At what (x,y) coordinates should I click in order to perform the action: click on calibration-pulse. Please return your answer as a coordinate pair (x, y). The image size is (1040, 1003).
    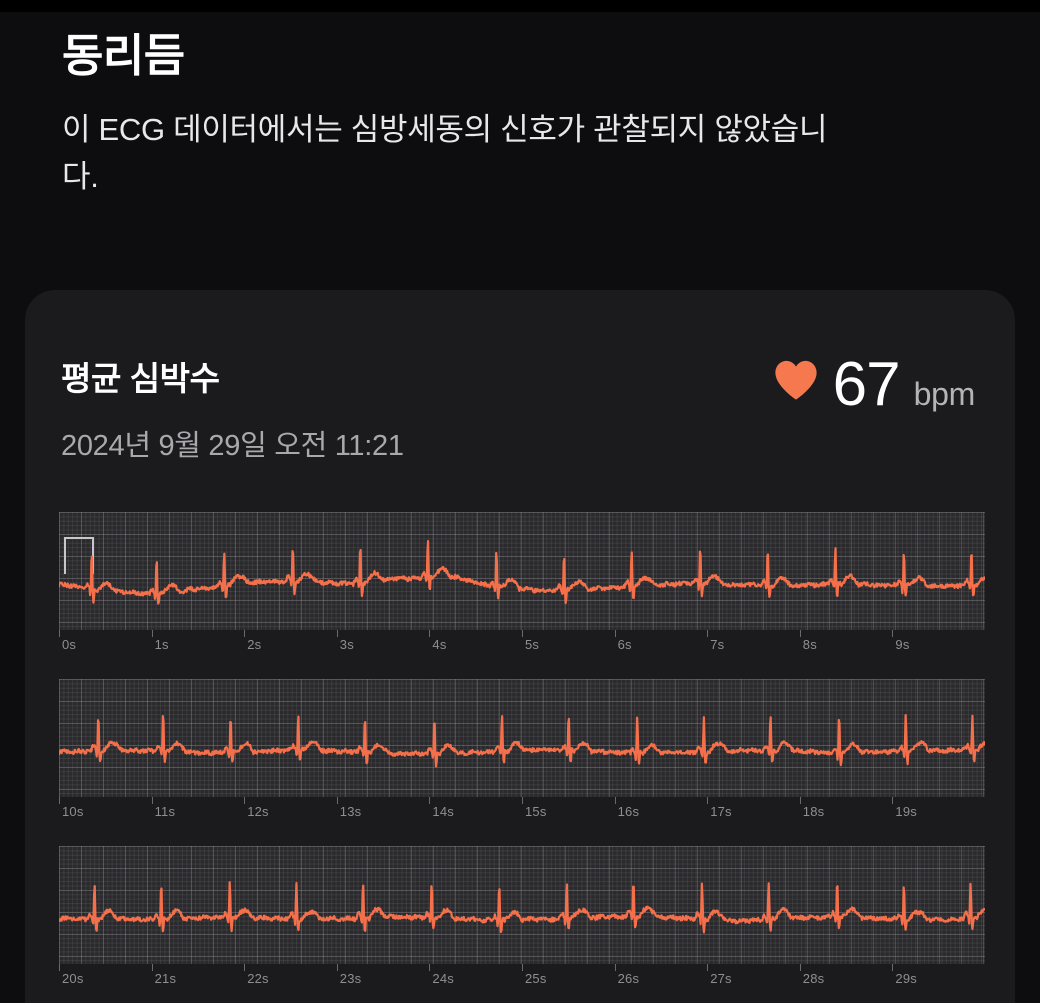
    Looking at the image, I should click on (79, 555).